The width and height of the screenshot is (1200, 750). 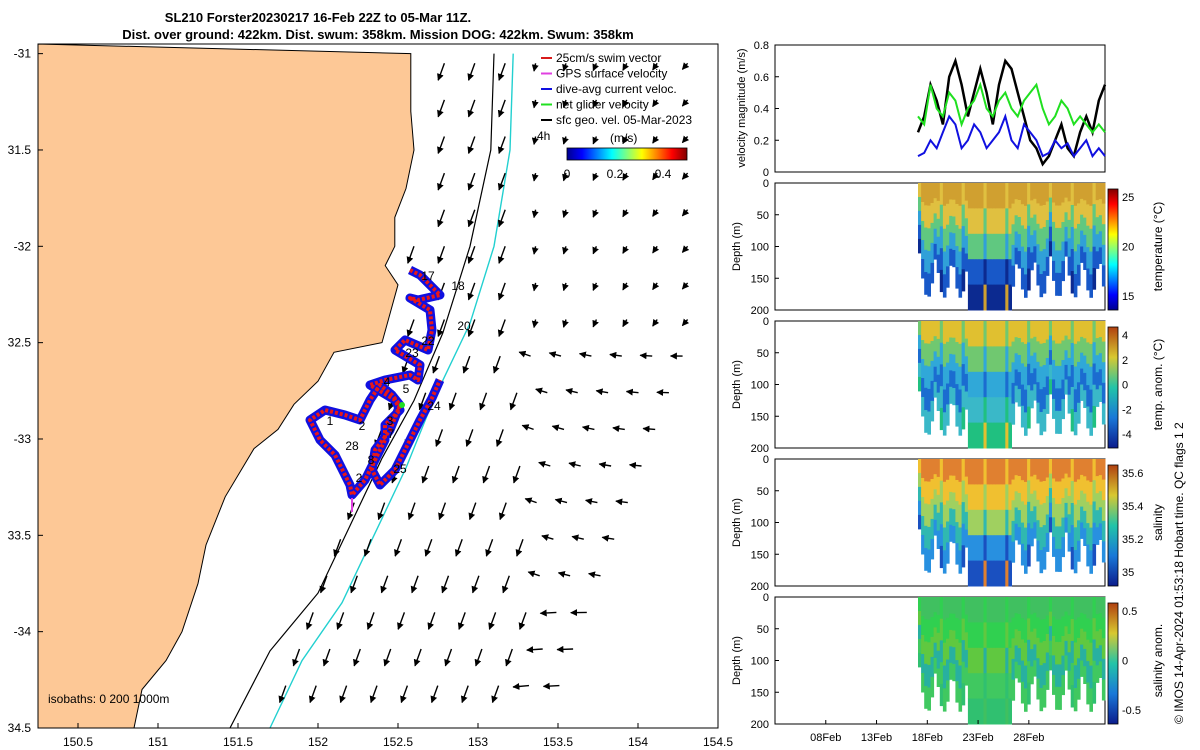 What do you see at coordinates (318, 742) in the screenshot?
I see `x-tick-label: 152` at bounding box center [318, 742].